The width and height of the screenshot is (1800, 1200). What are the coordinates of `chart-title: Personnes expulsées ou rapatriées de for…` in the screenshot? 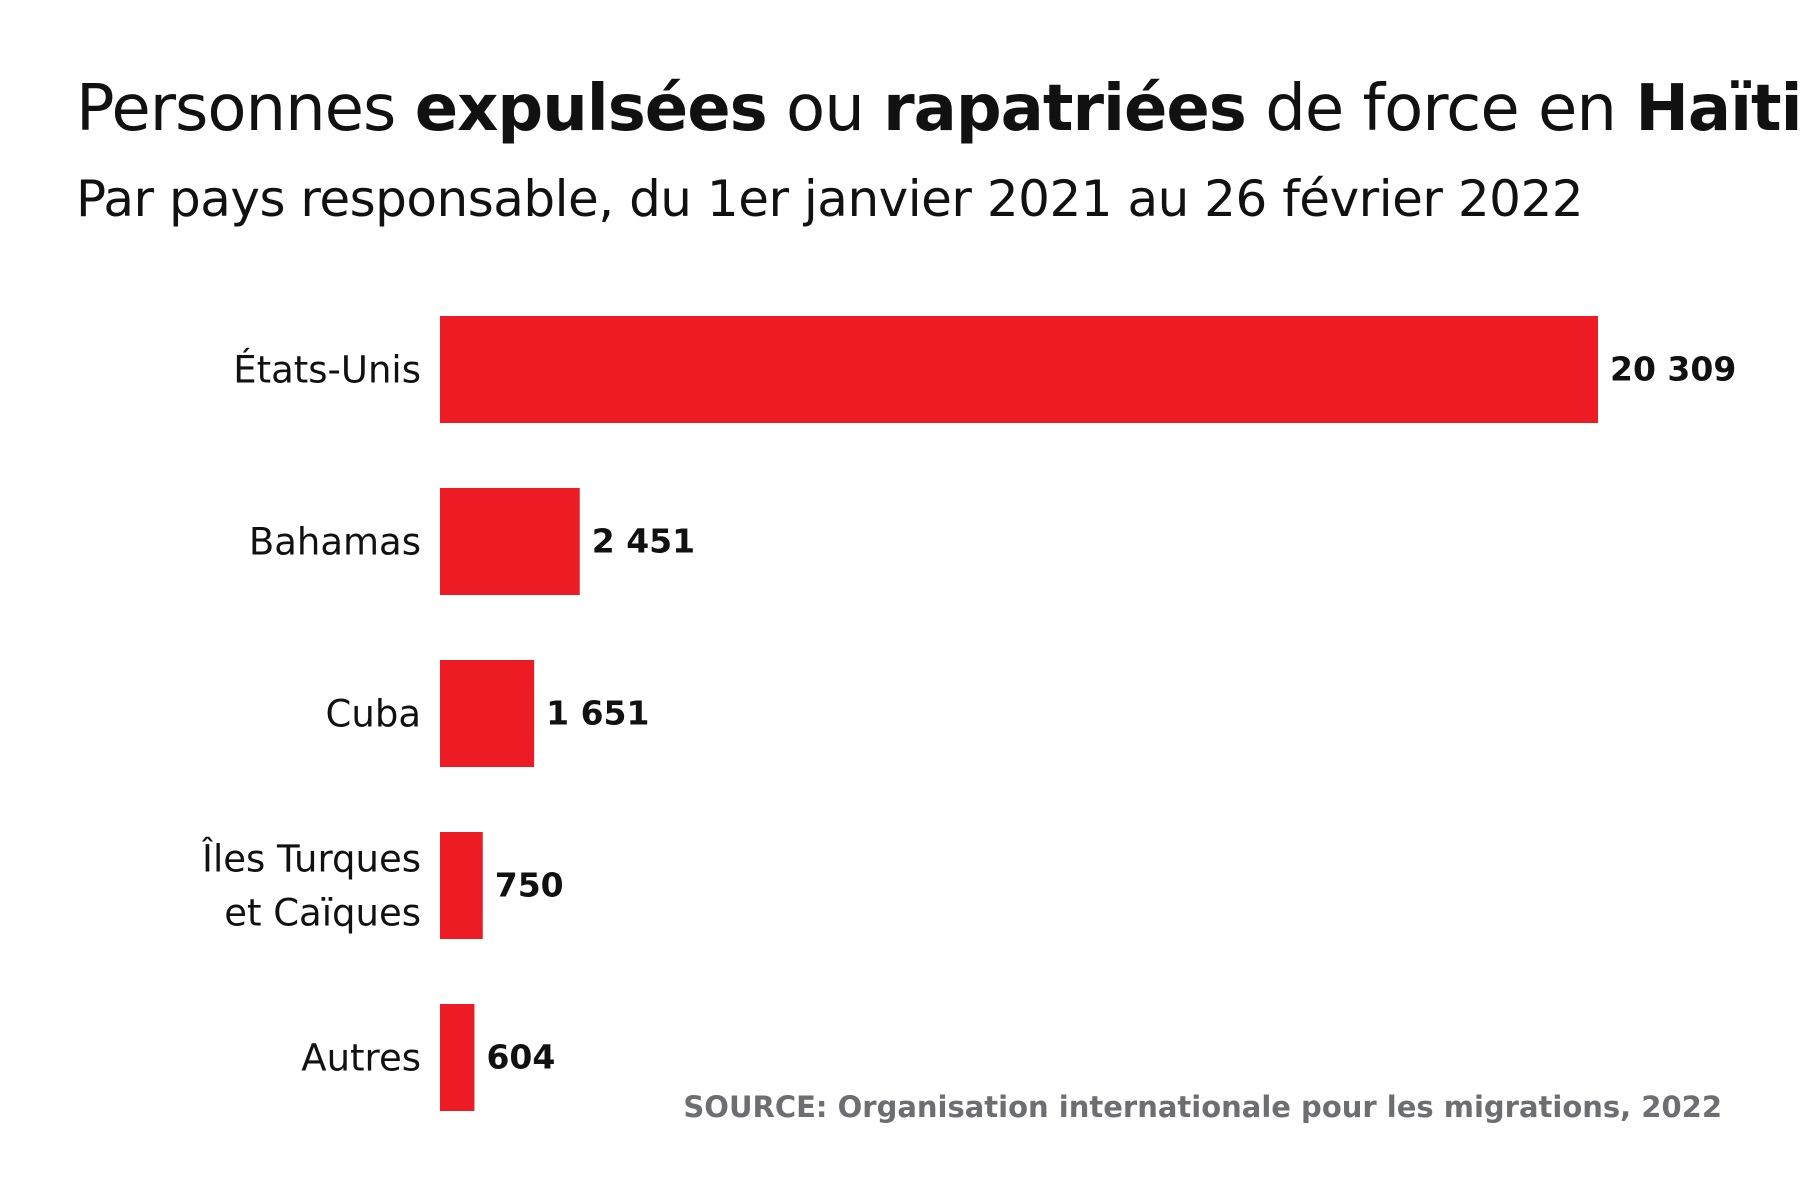 It's located at (938, 109).